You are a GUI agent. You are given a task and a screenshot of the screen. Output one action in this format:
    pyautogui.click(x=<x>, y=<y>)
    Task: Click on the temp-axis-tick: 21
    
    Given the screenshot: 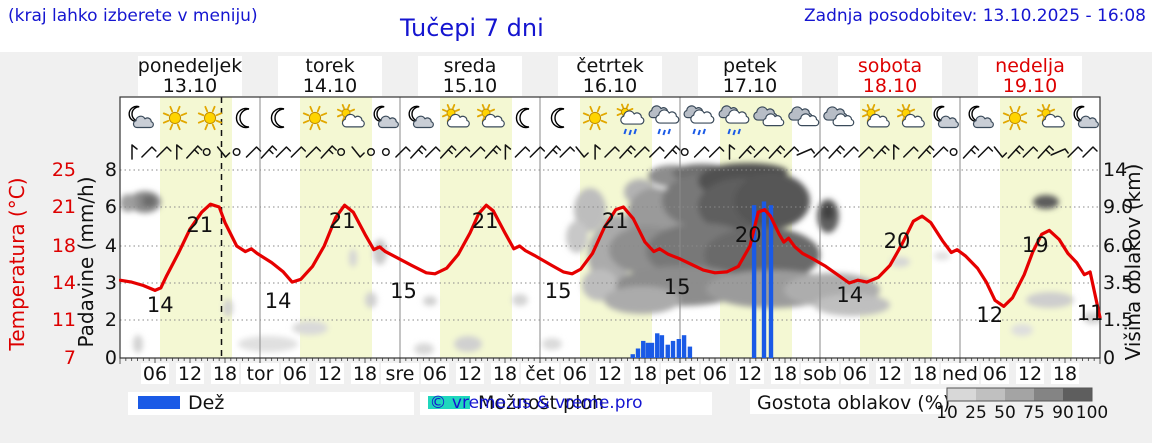 What is the action you would take?
    pyautogui.click(x=64, y=207)
    